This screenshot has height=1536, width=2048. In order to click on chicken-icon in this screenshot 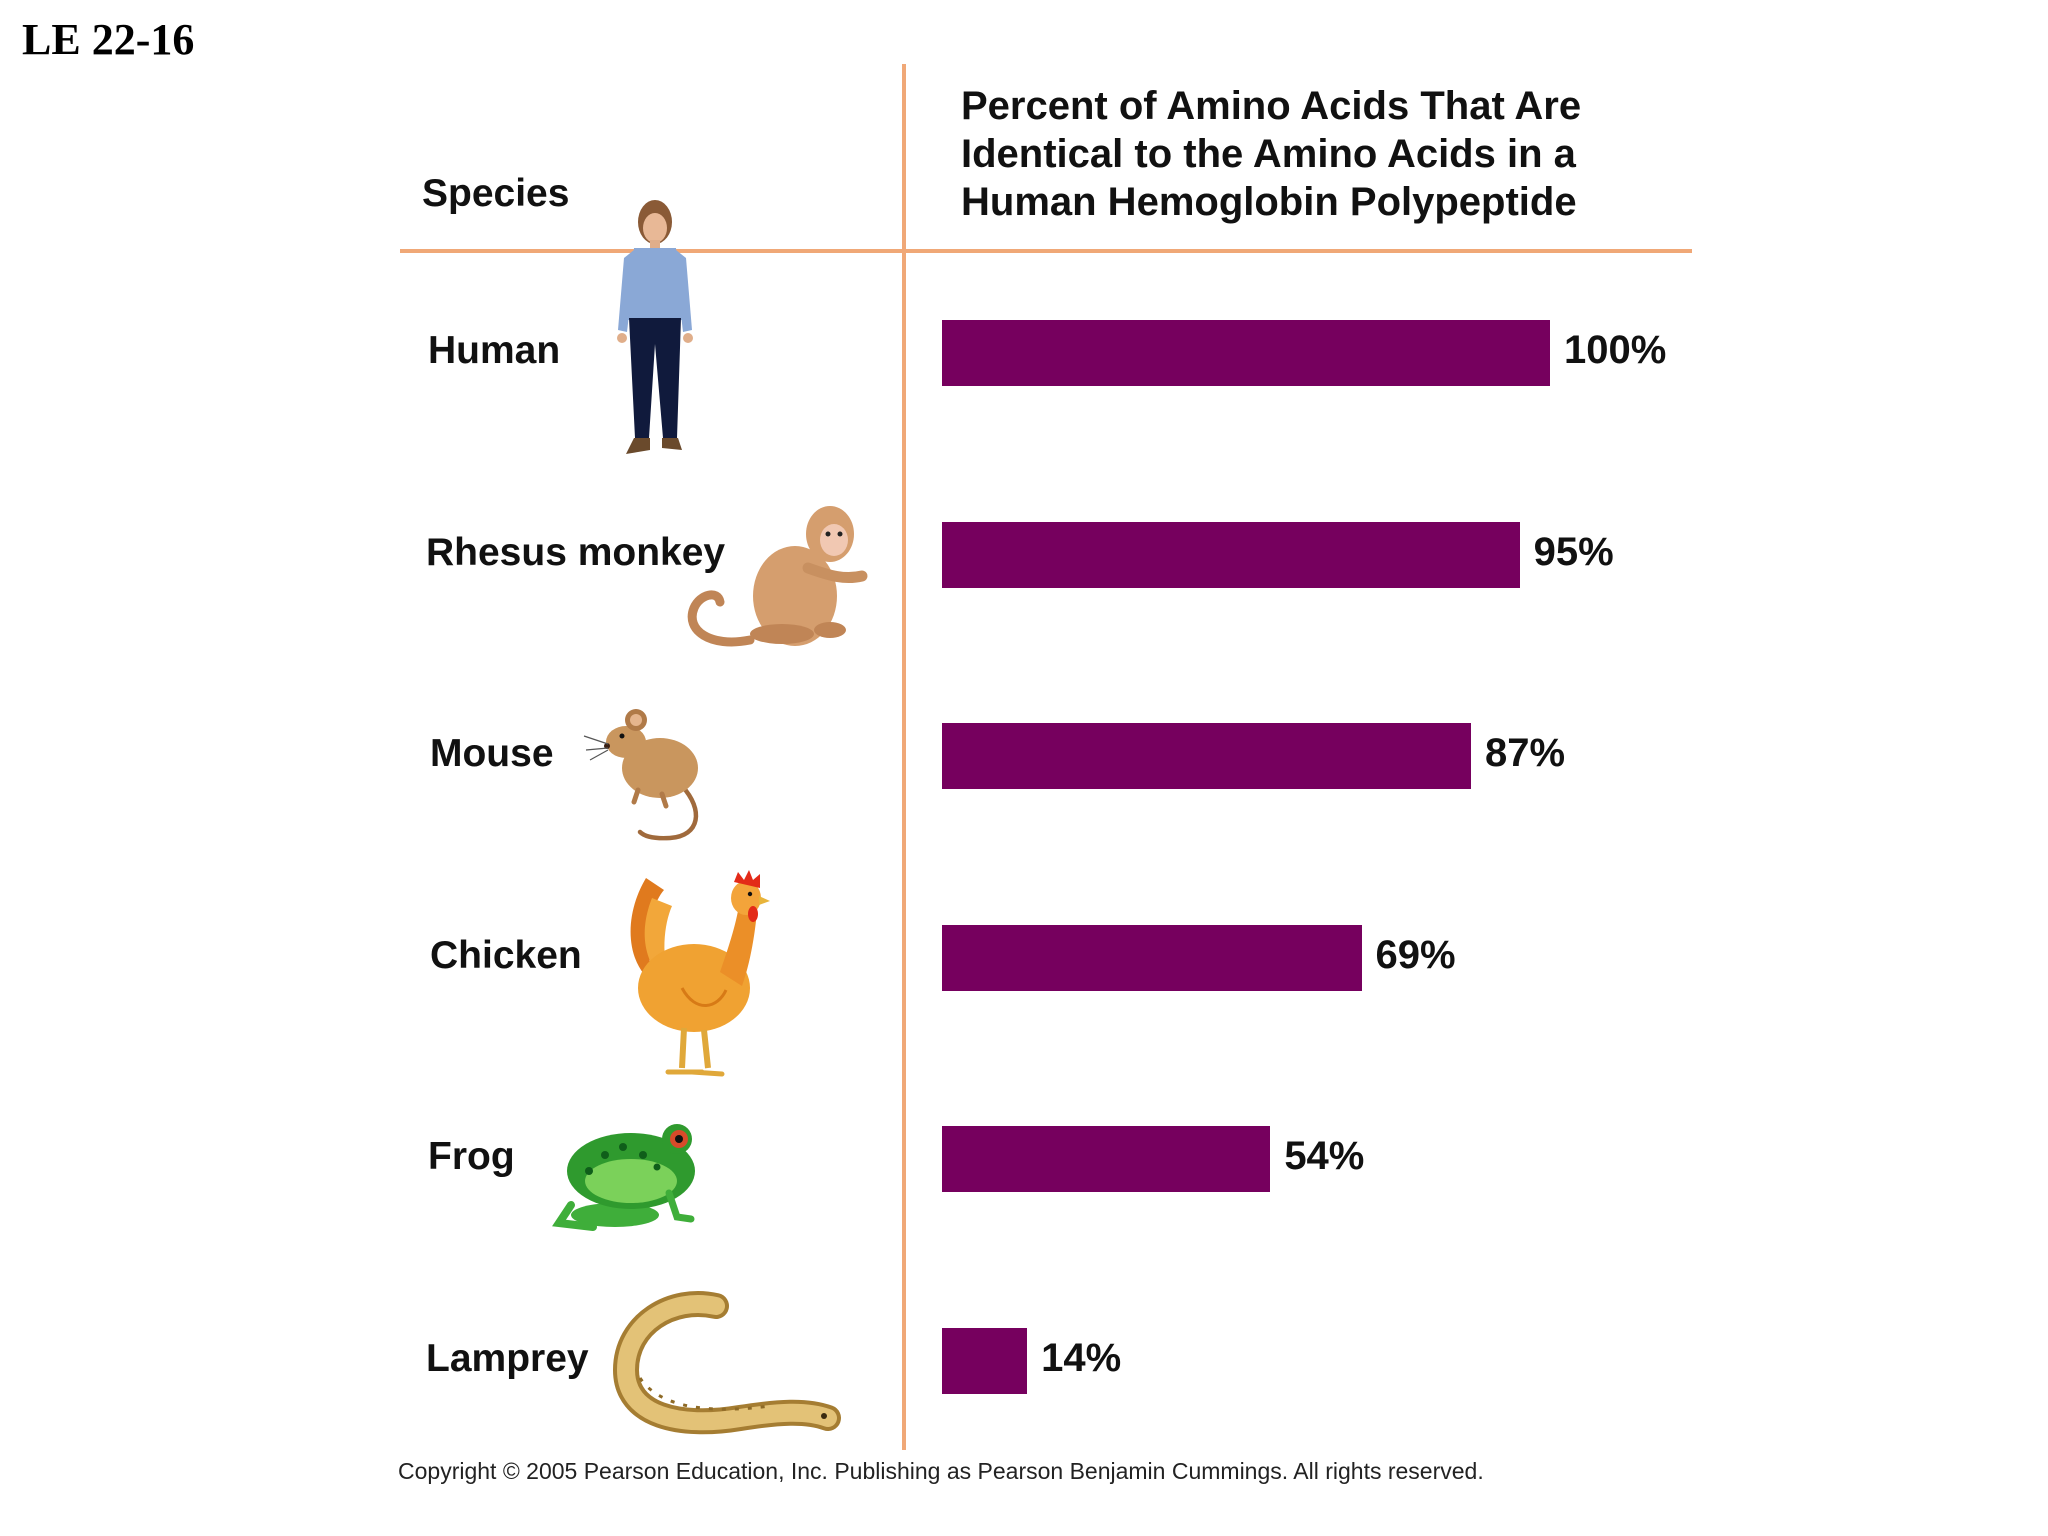, I will do `click(700, 973)`.